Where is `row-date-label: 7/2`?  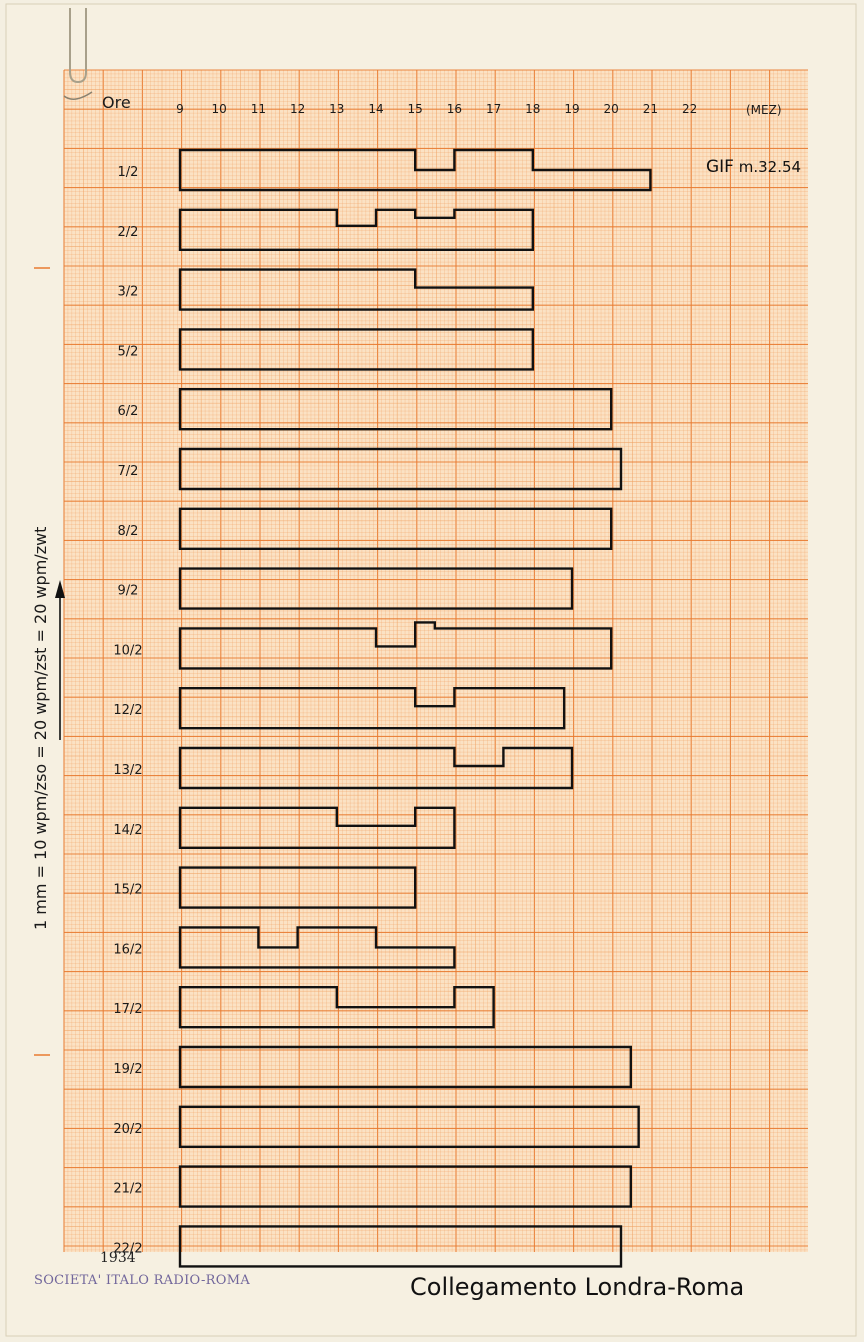
row-date-label: 7/2 is located at coordinates (128, 471).